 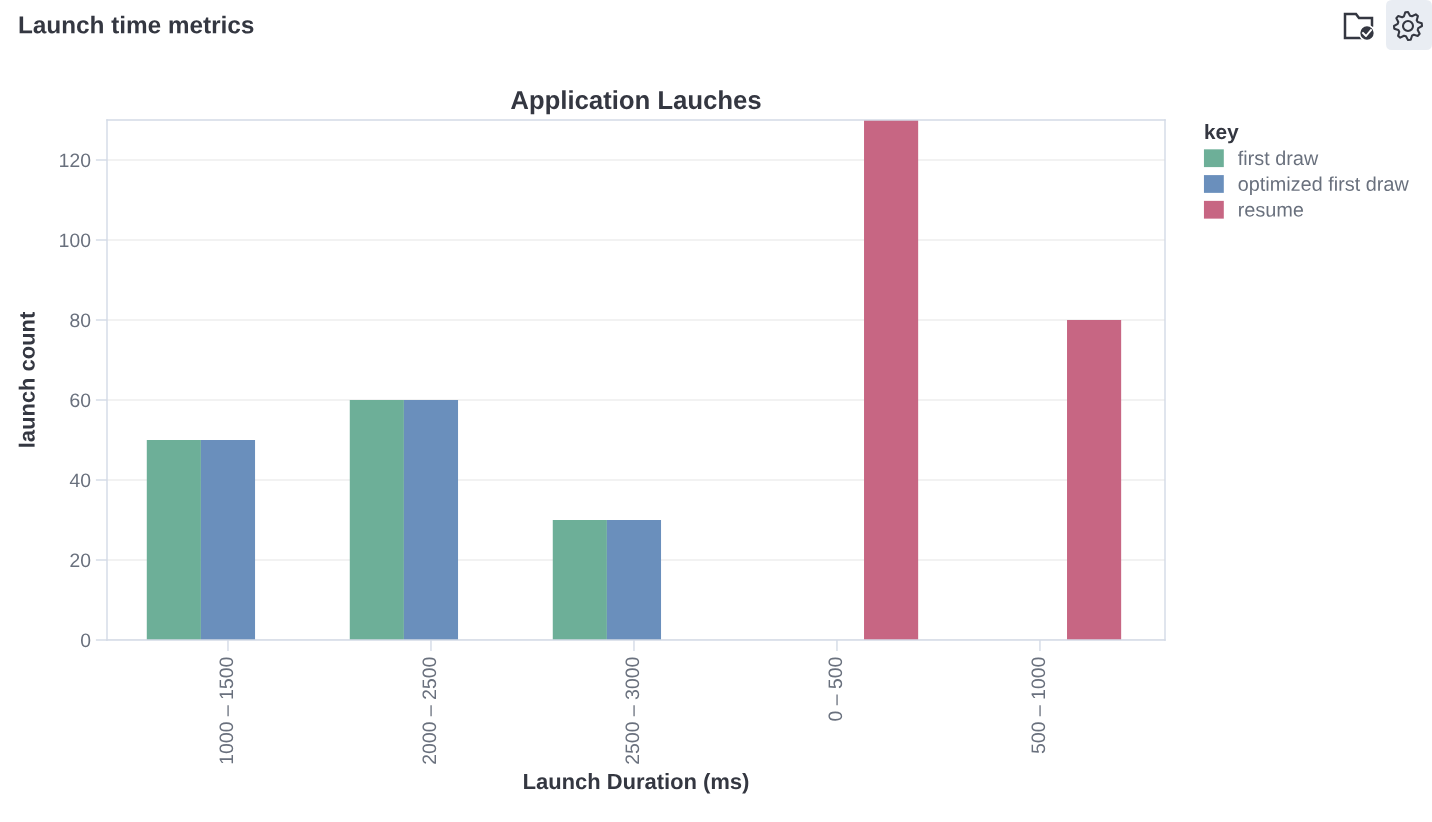 I want to click on y-tick-label: 20, so click(x=80, y=560).